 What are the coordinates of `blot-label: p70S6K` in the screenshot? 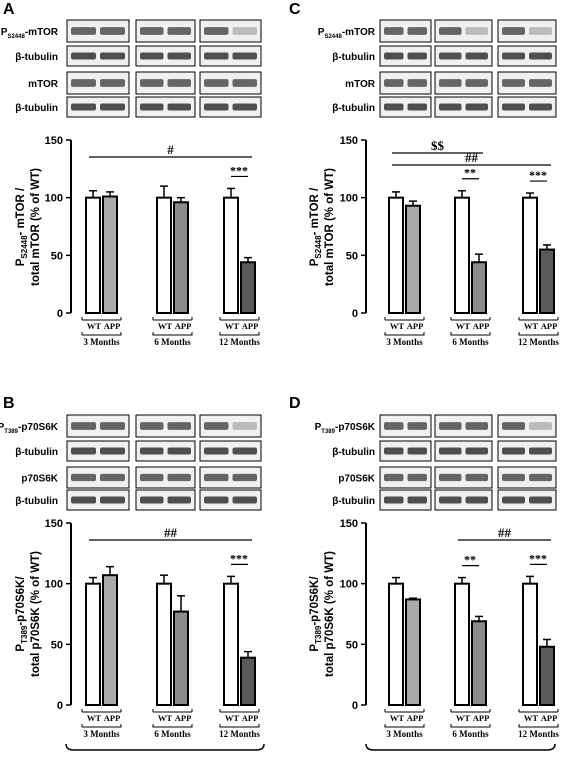 It's located at (356, 479).